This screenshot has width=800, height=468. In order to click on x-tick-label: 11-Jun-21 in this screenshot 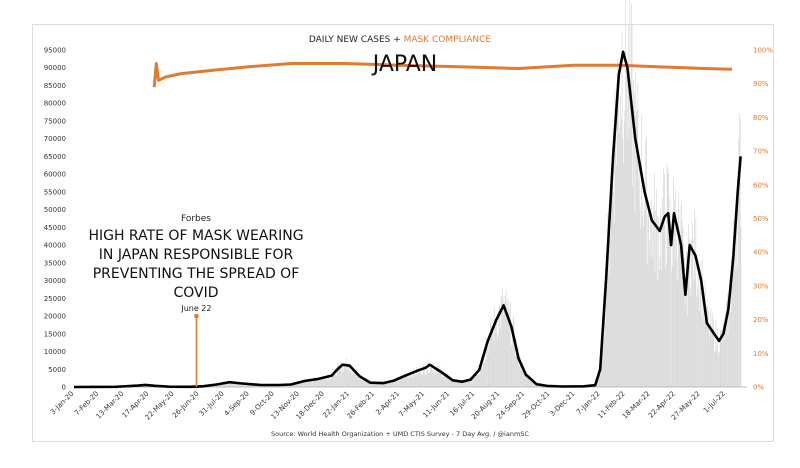, I will do `click(436, 405)`.